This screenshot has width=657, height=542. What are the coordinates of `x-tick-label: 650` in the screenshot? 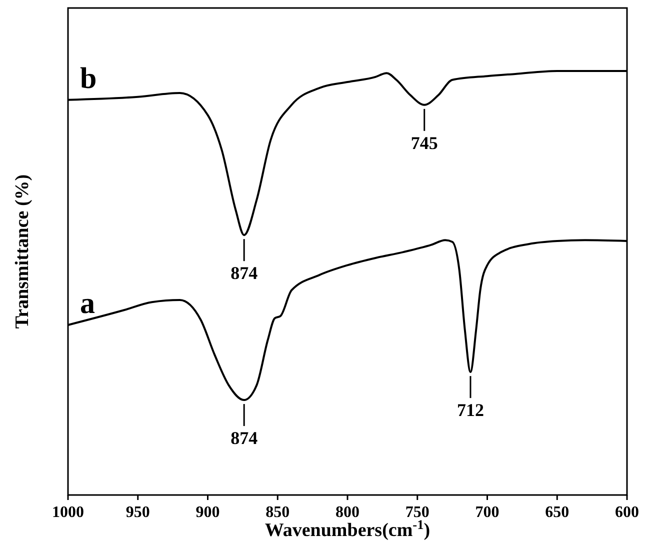 It's located at (557, 512).